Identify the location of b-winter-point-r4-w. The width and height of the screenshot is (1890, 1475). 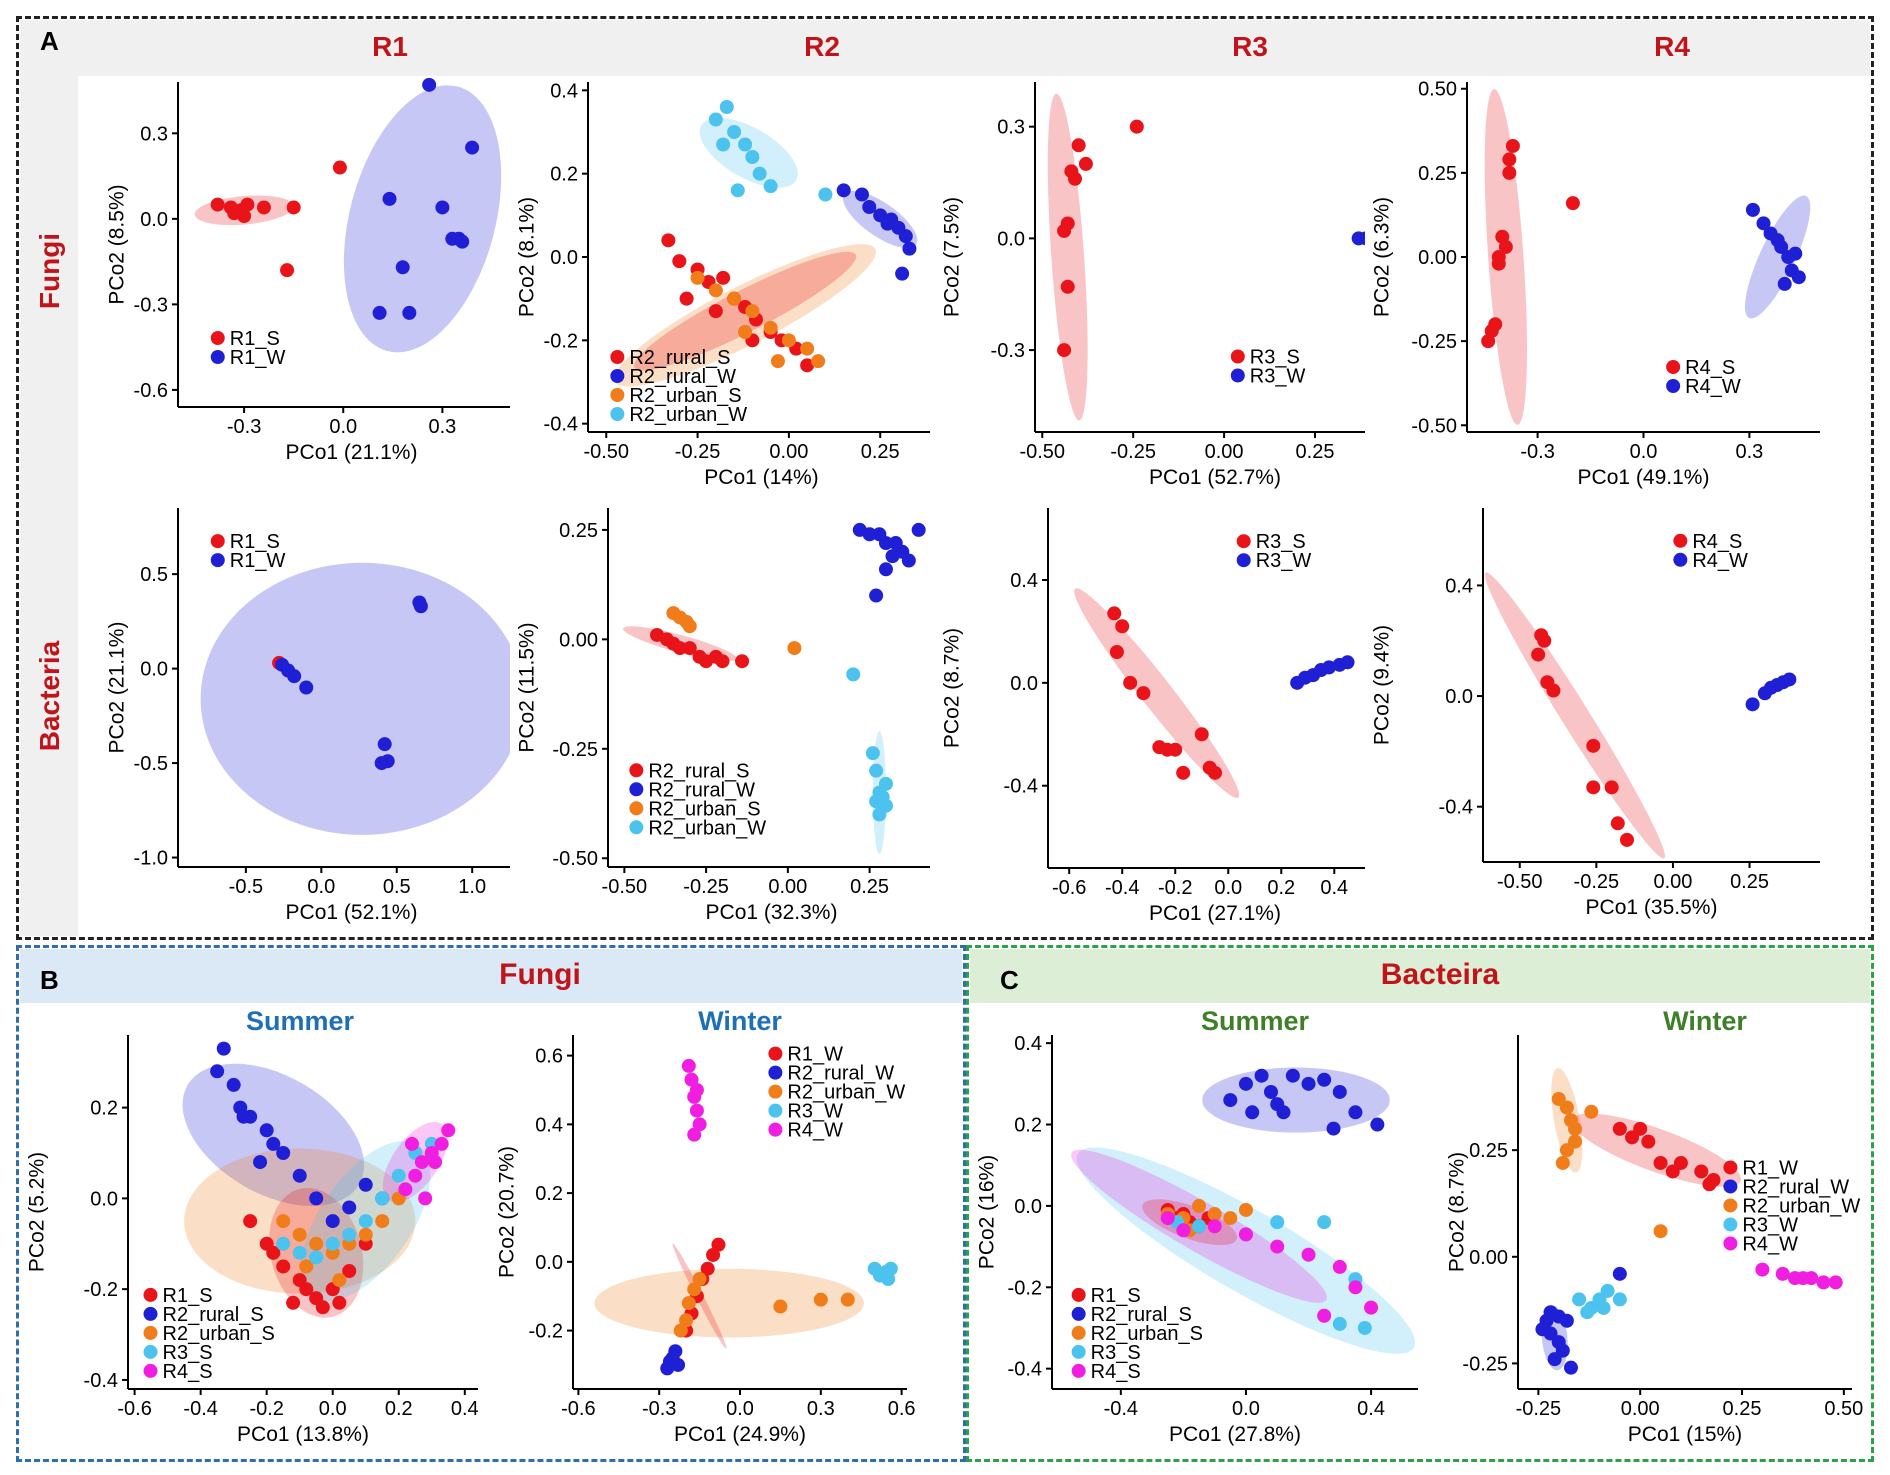
(688, 1065).